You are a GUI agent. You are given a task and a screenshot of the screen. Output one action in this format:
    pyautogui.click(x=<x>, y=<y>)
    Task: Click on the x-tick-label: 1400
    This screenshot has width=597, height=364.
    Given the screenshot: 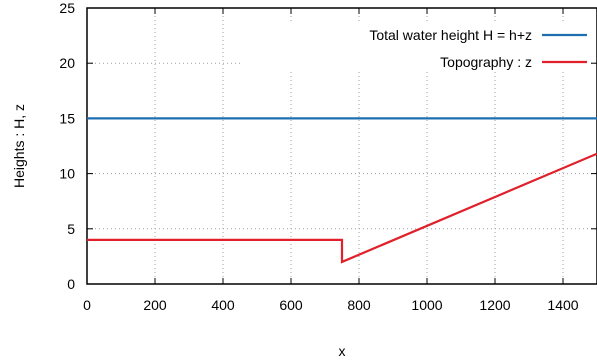 What is the action you would take?
    pyautogui.click(x=562, y=305)
    